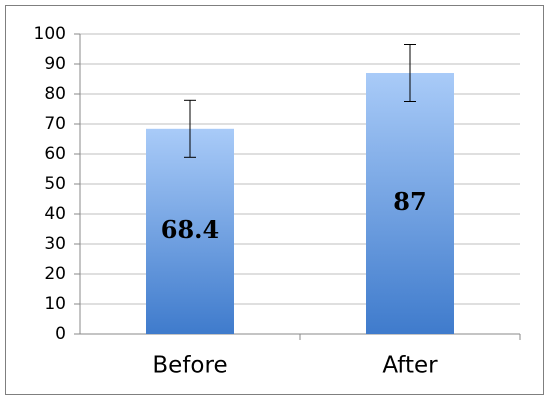  Describe the element at coordinates (55, 214) in the screenshot. I see `y-tick-label: 40` at that location.